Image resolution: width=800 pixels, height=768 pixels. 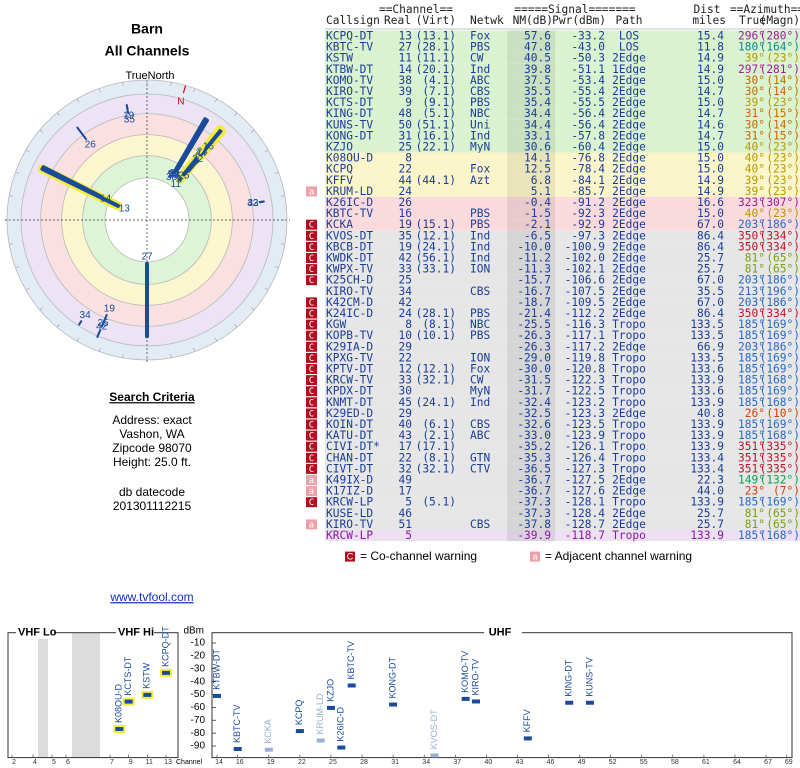 I want to click on x-tick-label: 28, so click(x=364, y=762).